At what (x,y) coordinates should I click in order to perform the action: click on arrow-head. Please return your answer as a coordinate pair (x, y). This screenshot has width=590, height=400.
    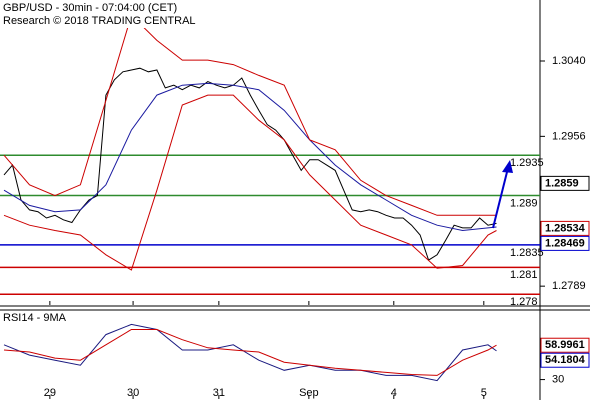
    Looking at the image, I should click on (507, 166).